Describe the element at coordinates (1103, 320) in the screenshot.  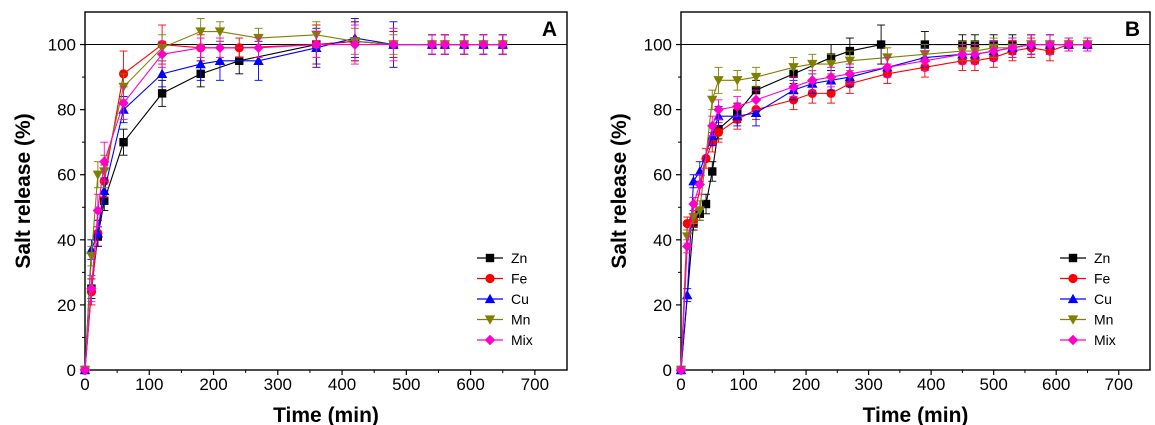
I see `legend-label: Mn` at that location.